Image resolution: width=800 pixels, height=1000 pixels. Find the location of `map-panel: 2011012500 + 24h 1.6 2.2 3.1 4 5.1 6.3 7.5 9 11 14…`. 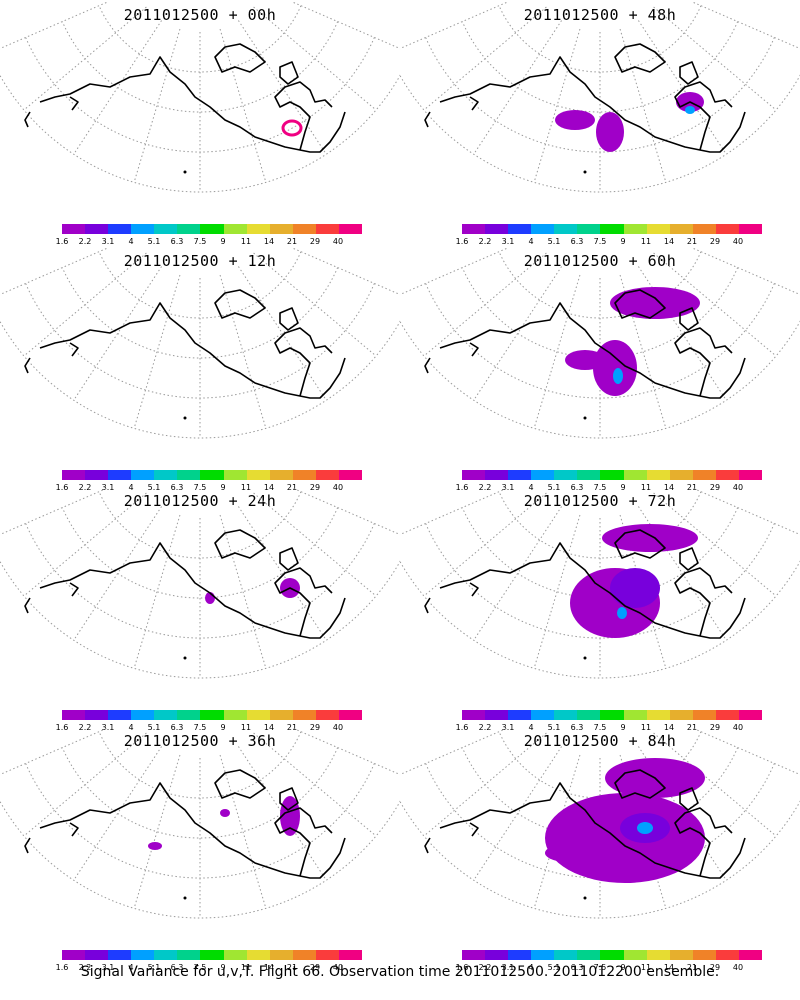

map-panel: 2011012500 + 24h 1.6 2.2 3.1 4 5.1 6.3 7.5 9 11 14… is located at coordinates (200, 610).